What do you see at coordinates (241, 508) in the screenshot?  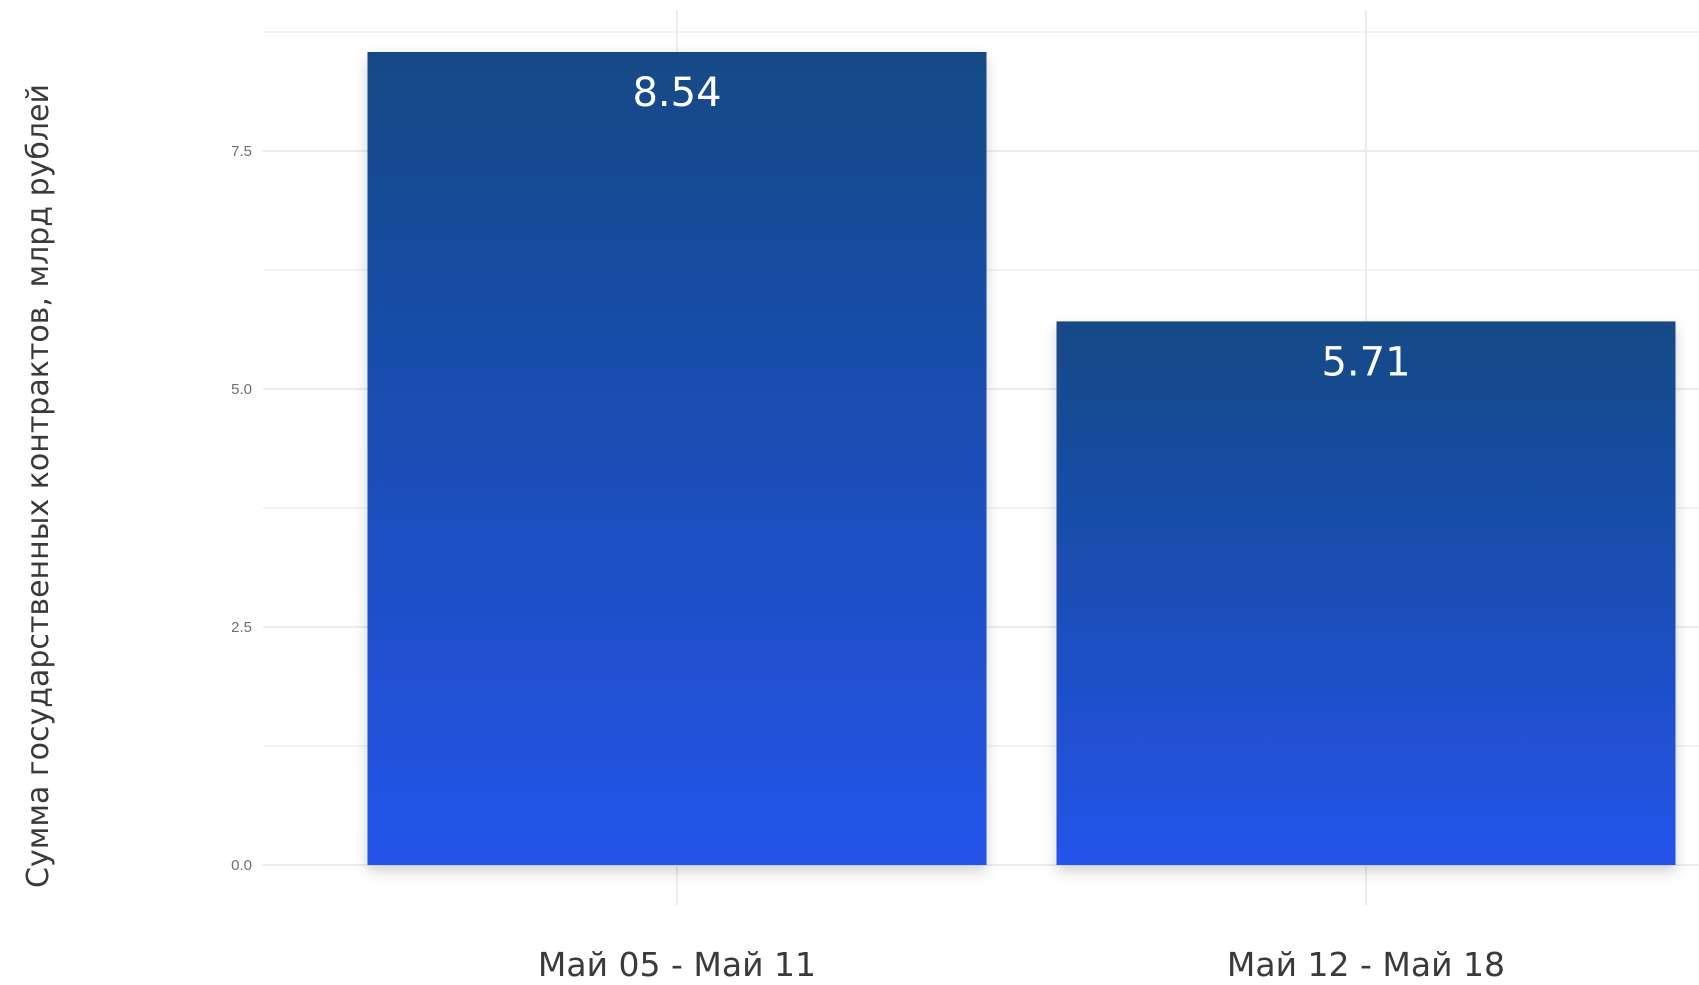 I see `y-axis: 0.0 2.5 5.0 7.5` at bounding box center [241, 508].